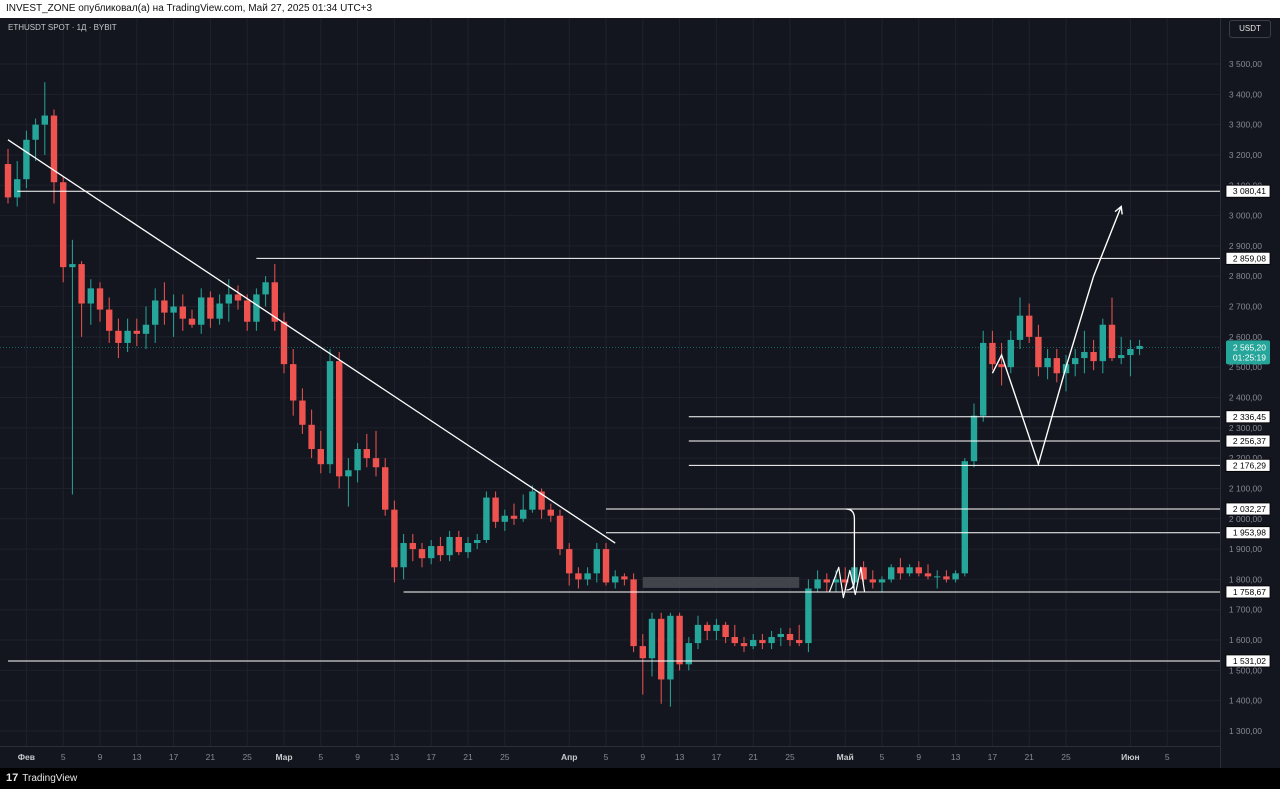 This screenshot has height=789, width=1280. I want to click on footer-bar: 17 TradingView, so click(640, 778).